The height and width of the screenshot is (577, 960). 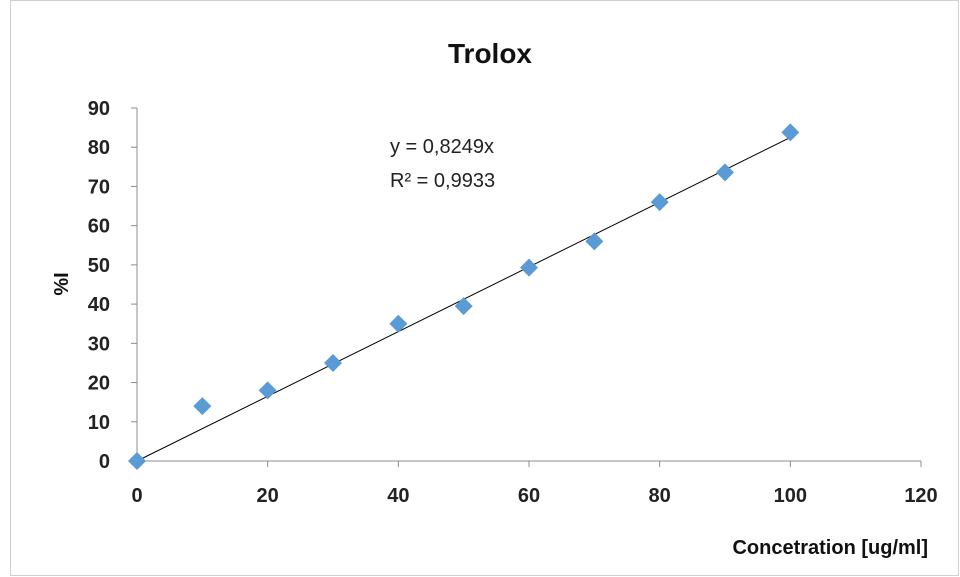 What do you see at coordinates (99, 384) in the screenshot?
I see `y-tick-label: 20` at bounding box center [99, 384].